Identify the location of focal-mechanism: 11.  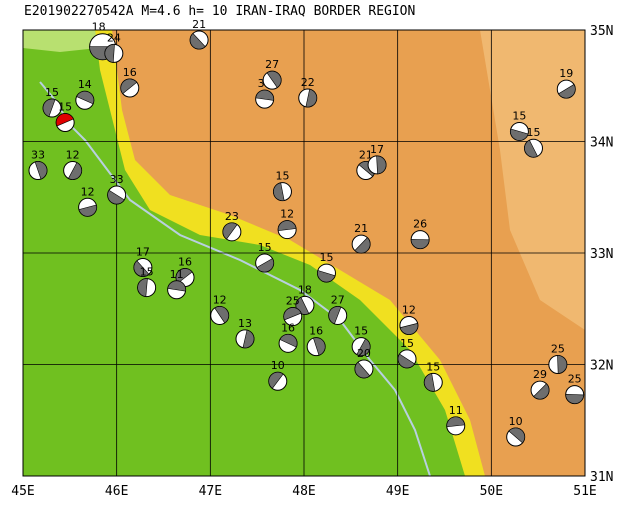
(456, 420).